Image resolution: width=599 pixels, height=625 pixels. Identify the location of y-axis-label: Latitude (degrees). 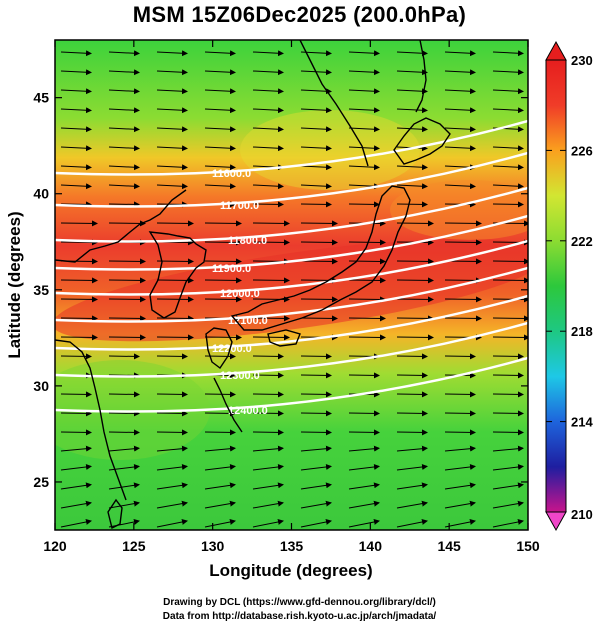
(14, 284).